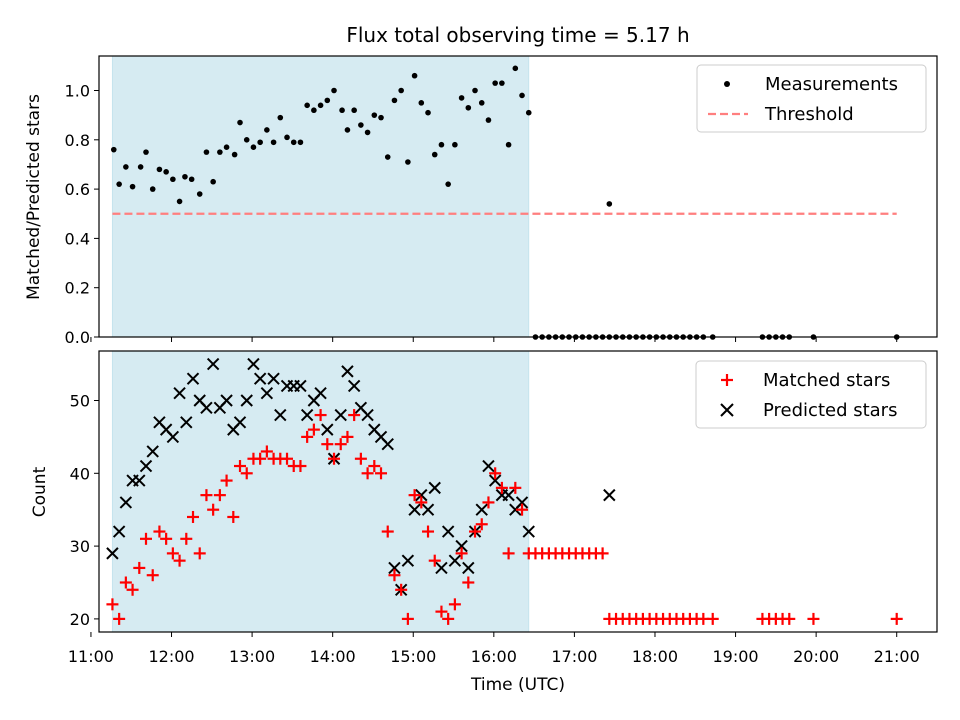  I want to click on x-tick-label: 19:00, so click(736, 656).